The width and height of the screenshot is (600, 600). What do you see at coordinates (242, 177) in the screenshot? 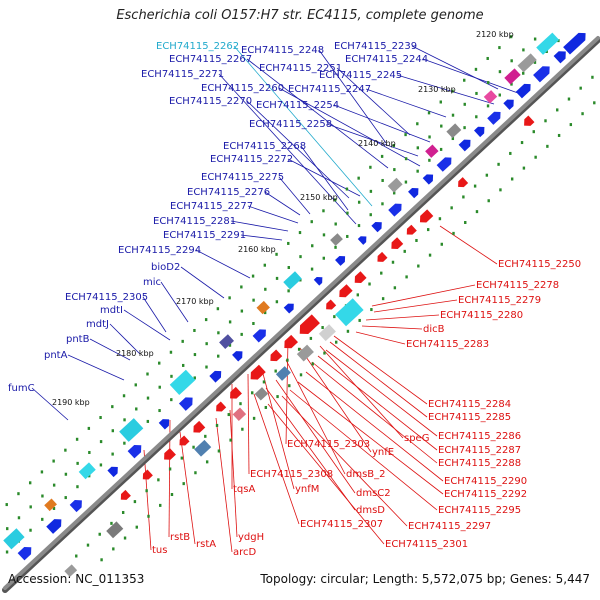
I see `gene-label: ECH74115_2275` at bounding box center [242, 177].